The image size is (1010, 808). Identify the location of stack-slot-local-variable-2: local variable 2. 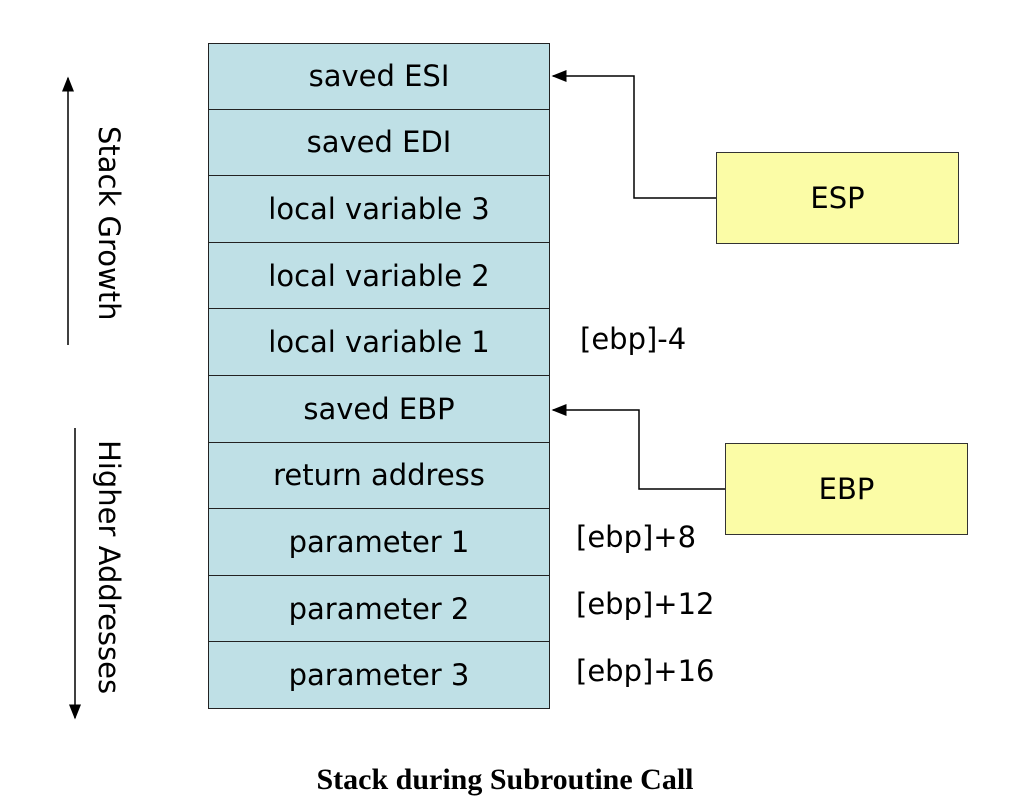
(379, 276).